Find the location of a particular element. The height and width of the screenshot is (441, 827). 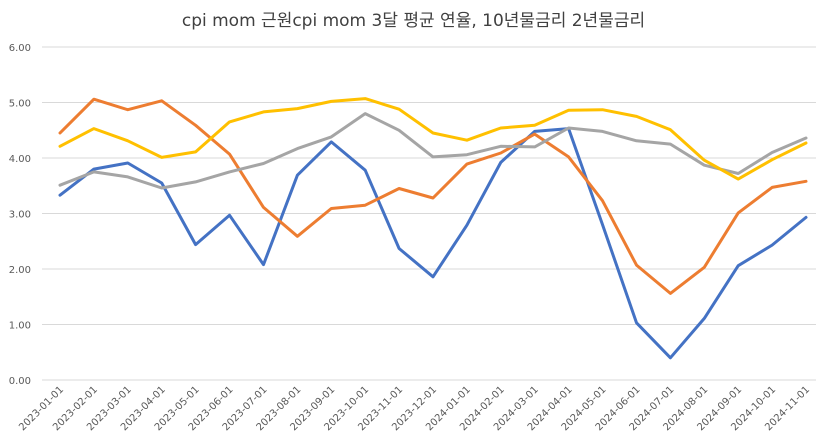

y-tick-label: 4.00 is located at coordinates (20, 159).